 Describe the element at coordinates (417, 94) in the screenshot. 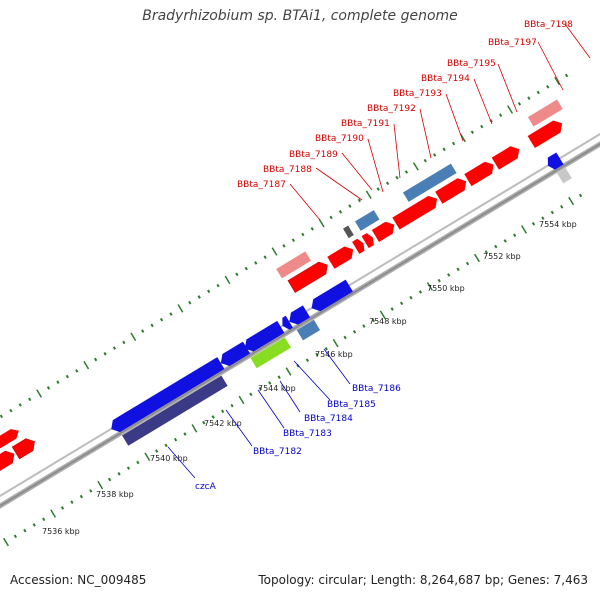

I see `gene-label: BBta_7193` at that location.